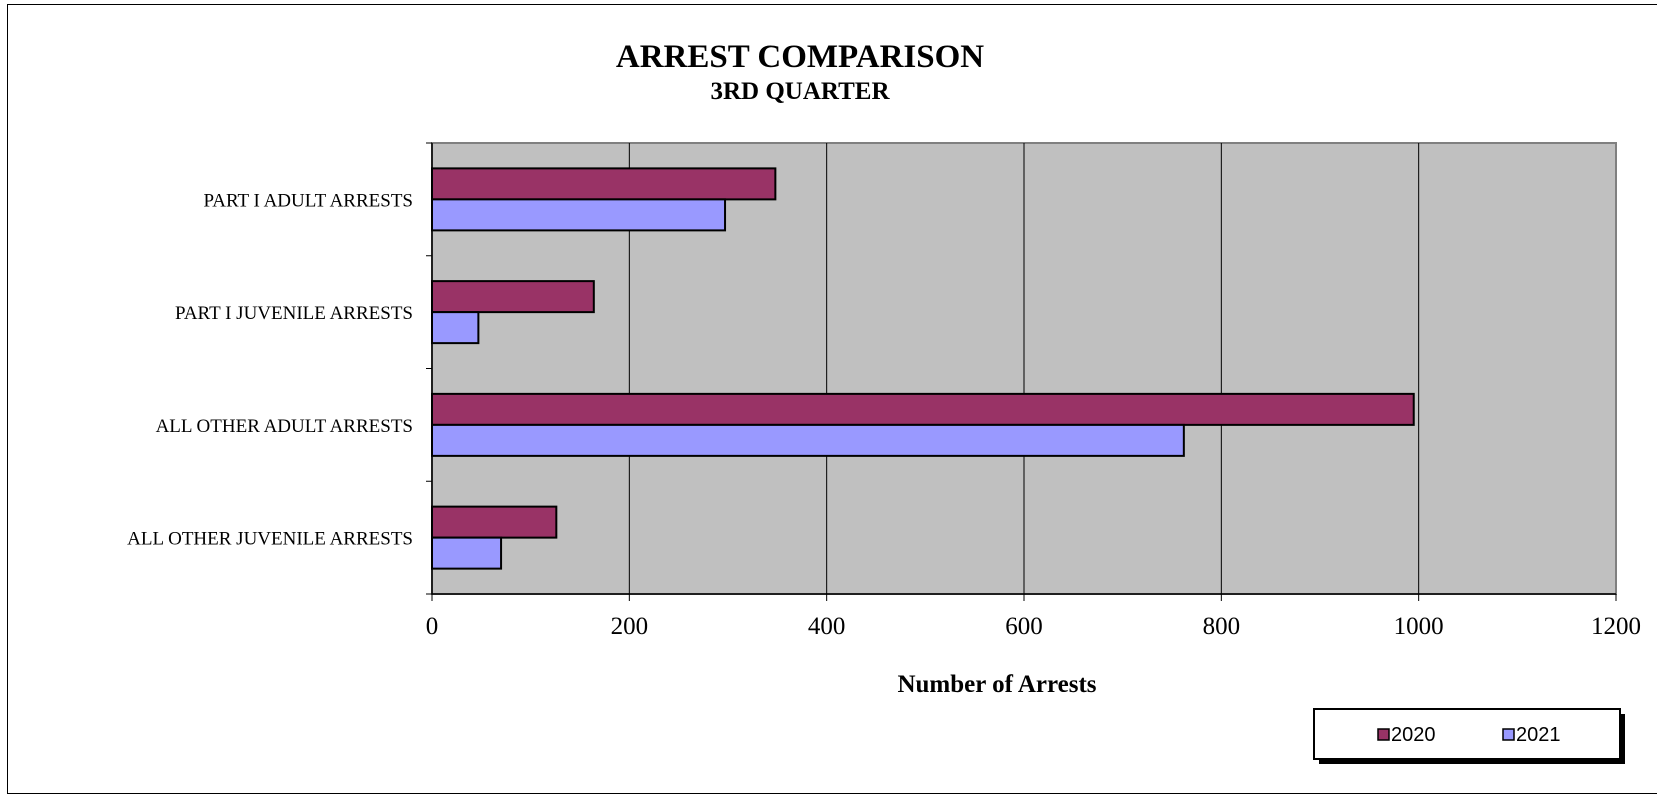 This screenshot has height=794, width=1657. I want to click on x-tick-label: 400, so click(827, 626).